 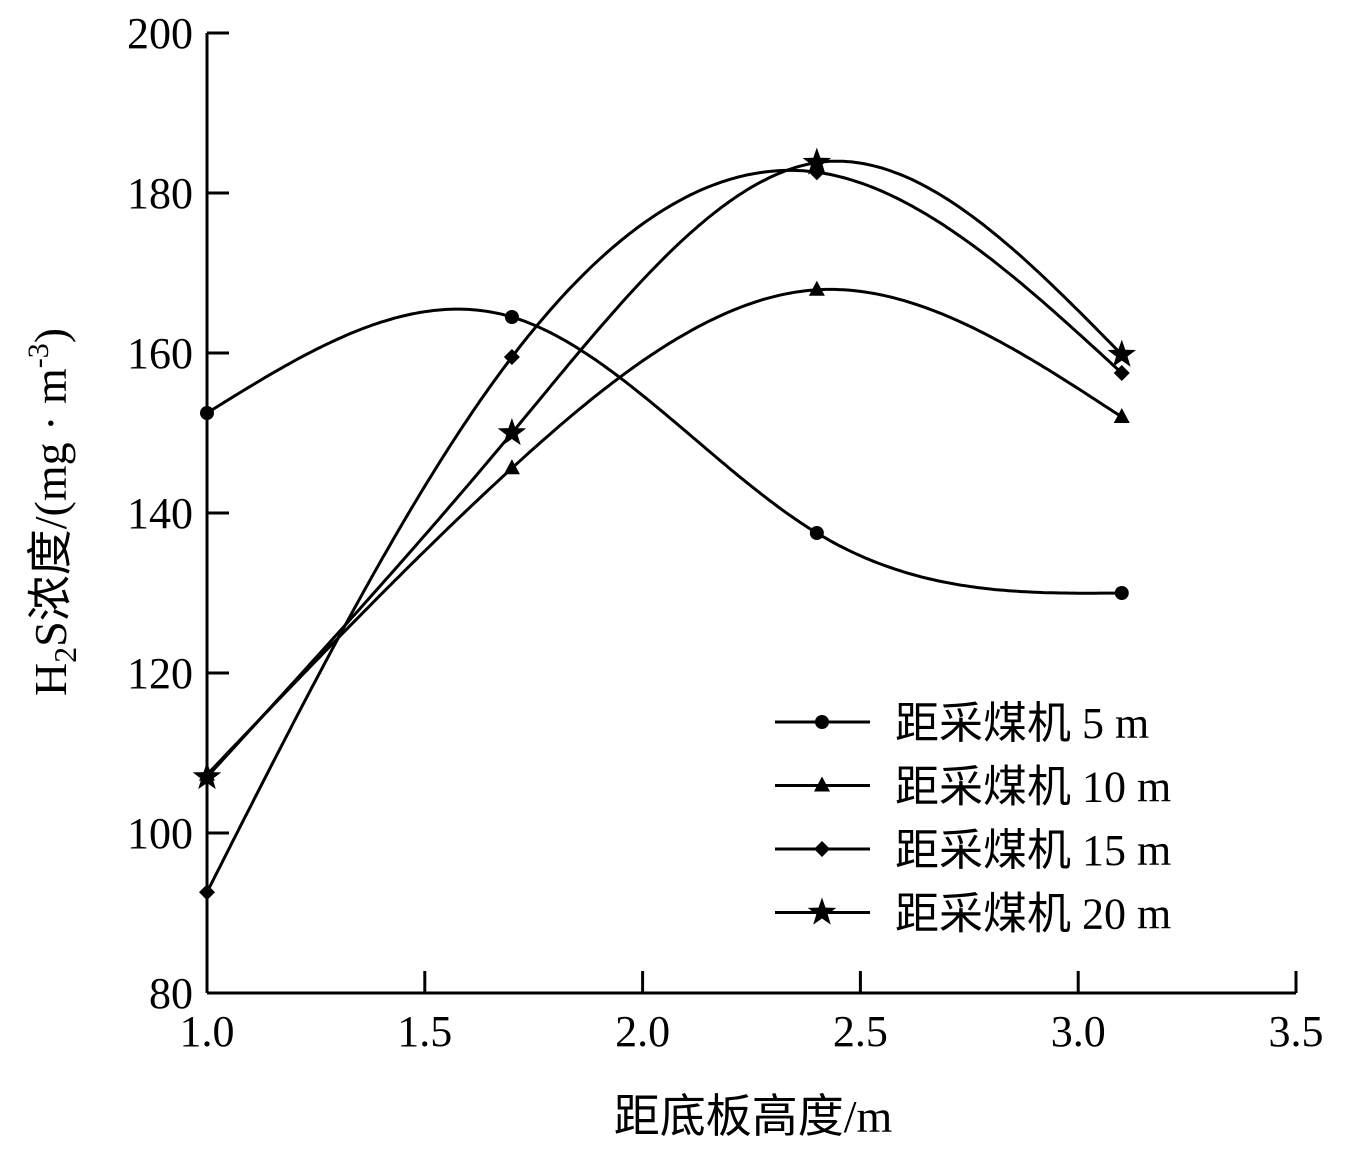 I want to click on x-tick-label: 1.5, so click(x=424, y=1031).